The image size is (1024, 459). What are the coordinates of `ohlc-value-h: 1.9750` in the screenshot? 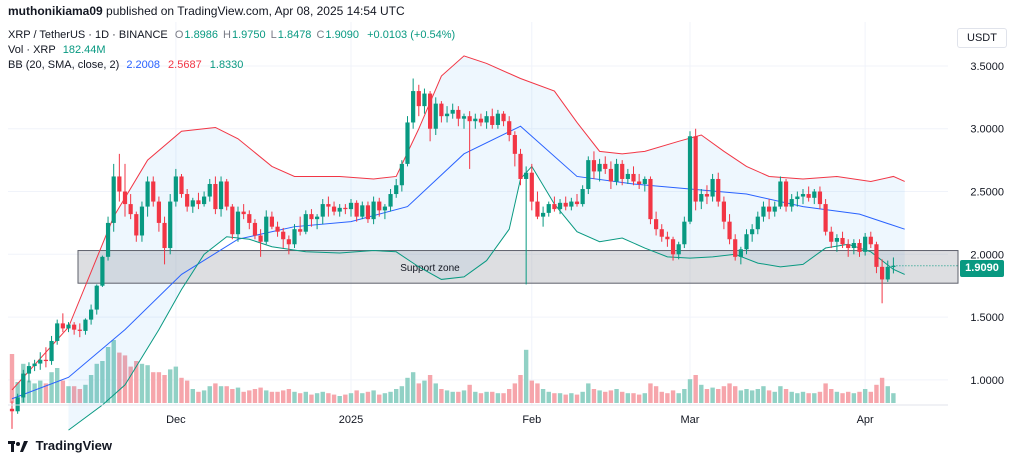 It's located at (249, 35).